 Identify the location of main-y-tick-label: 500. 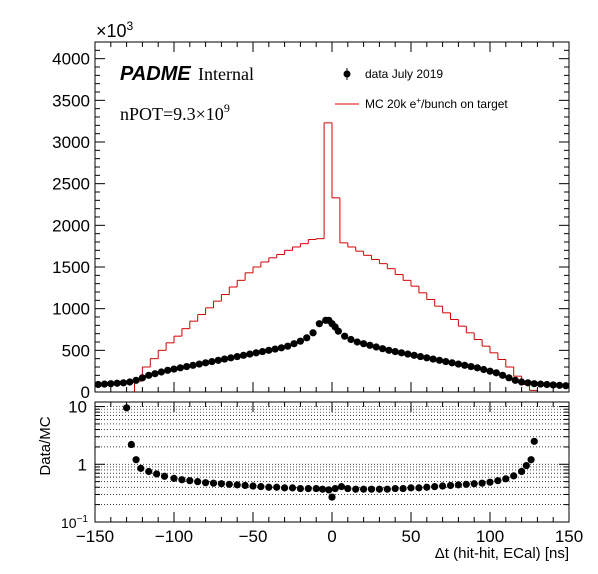
(76, 350).